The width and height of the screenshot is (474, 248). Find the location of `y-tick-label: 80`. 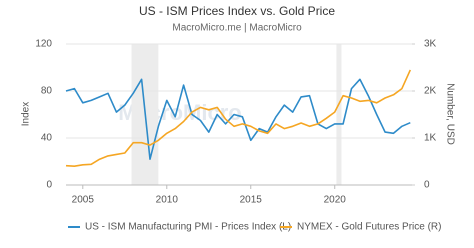

y-tick-label: 80 is located at coordinates (47, 91).